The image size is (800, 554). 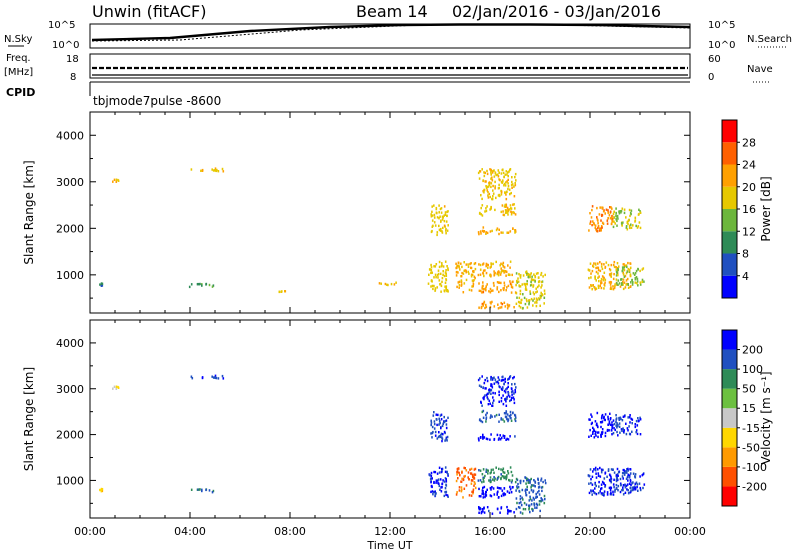 What do you see at coordinates (61, 25) in the screenshot?
I see `noise-tick-top-left: 10^5` at bounding box center [61, 25].